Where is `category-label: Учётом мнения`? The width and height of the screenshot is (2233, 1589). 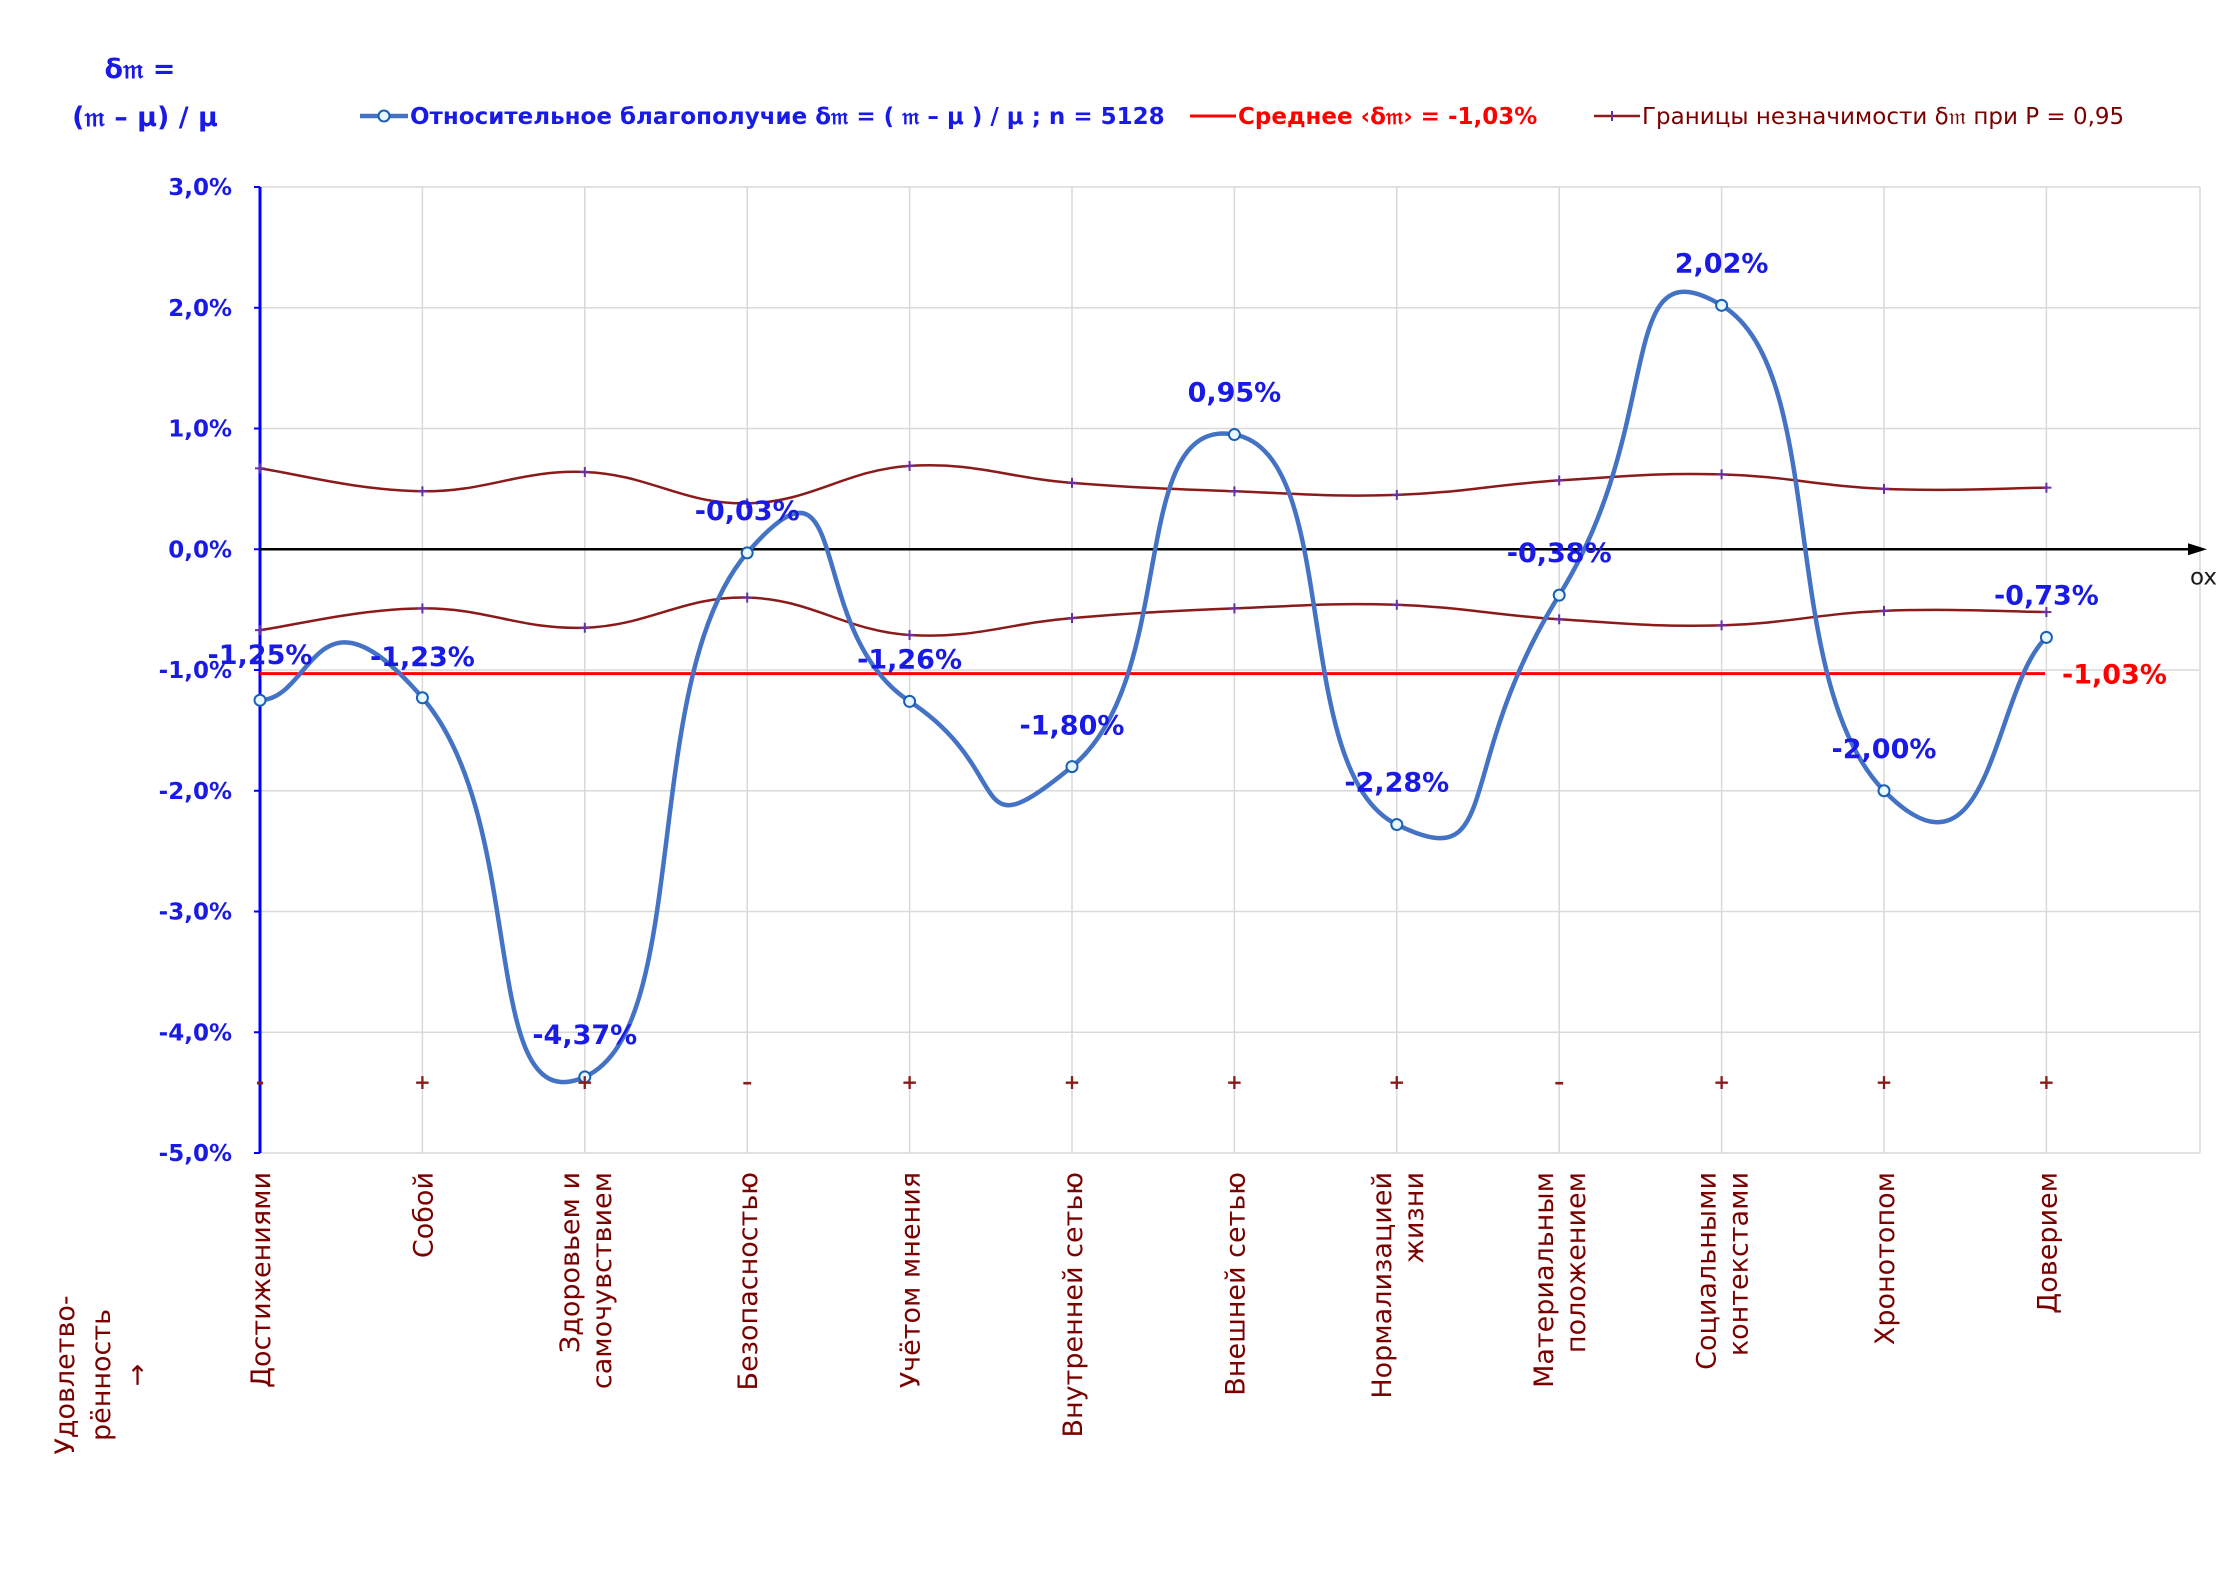
category-label: Учётом мнения is located at coordinates (911, 1280).